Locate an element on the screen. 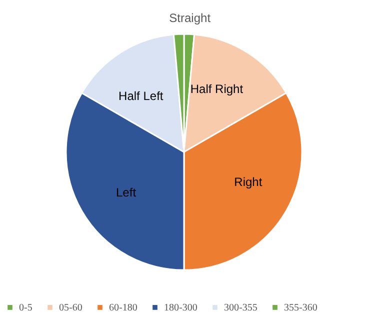  text: Left is located at coordinates (126, 193).